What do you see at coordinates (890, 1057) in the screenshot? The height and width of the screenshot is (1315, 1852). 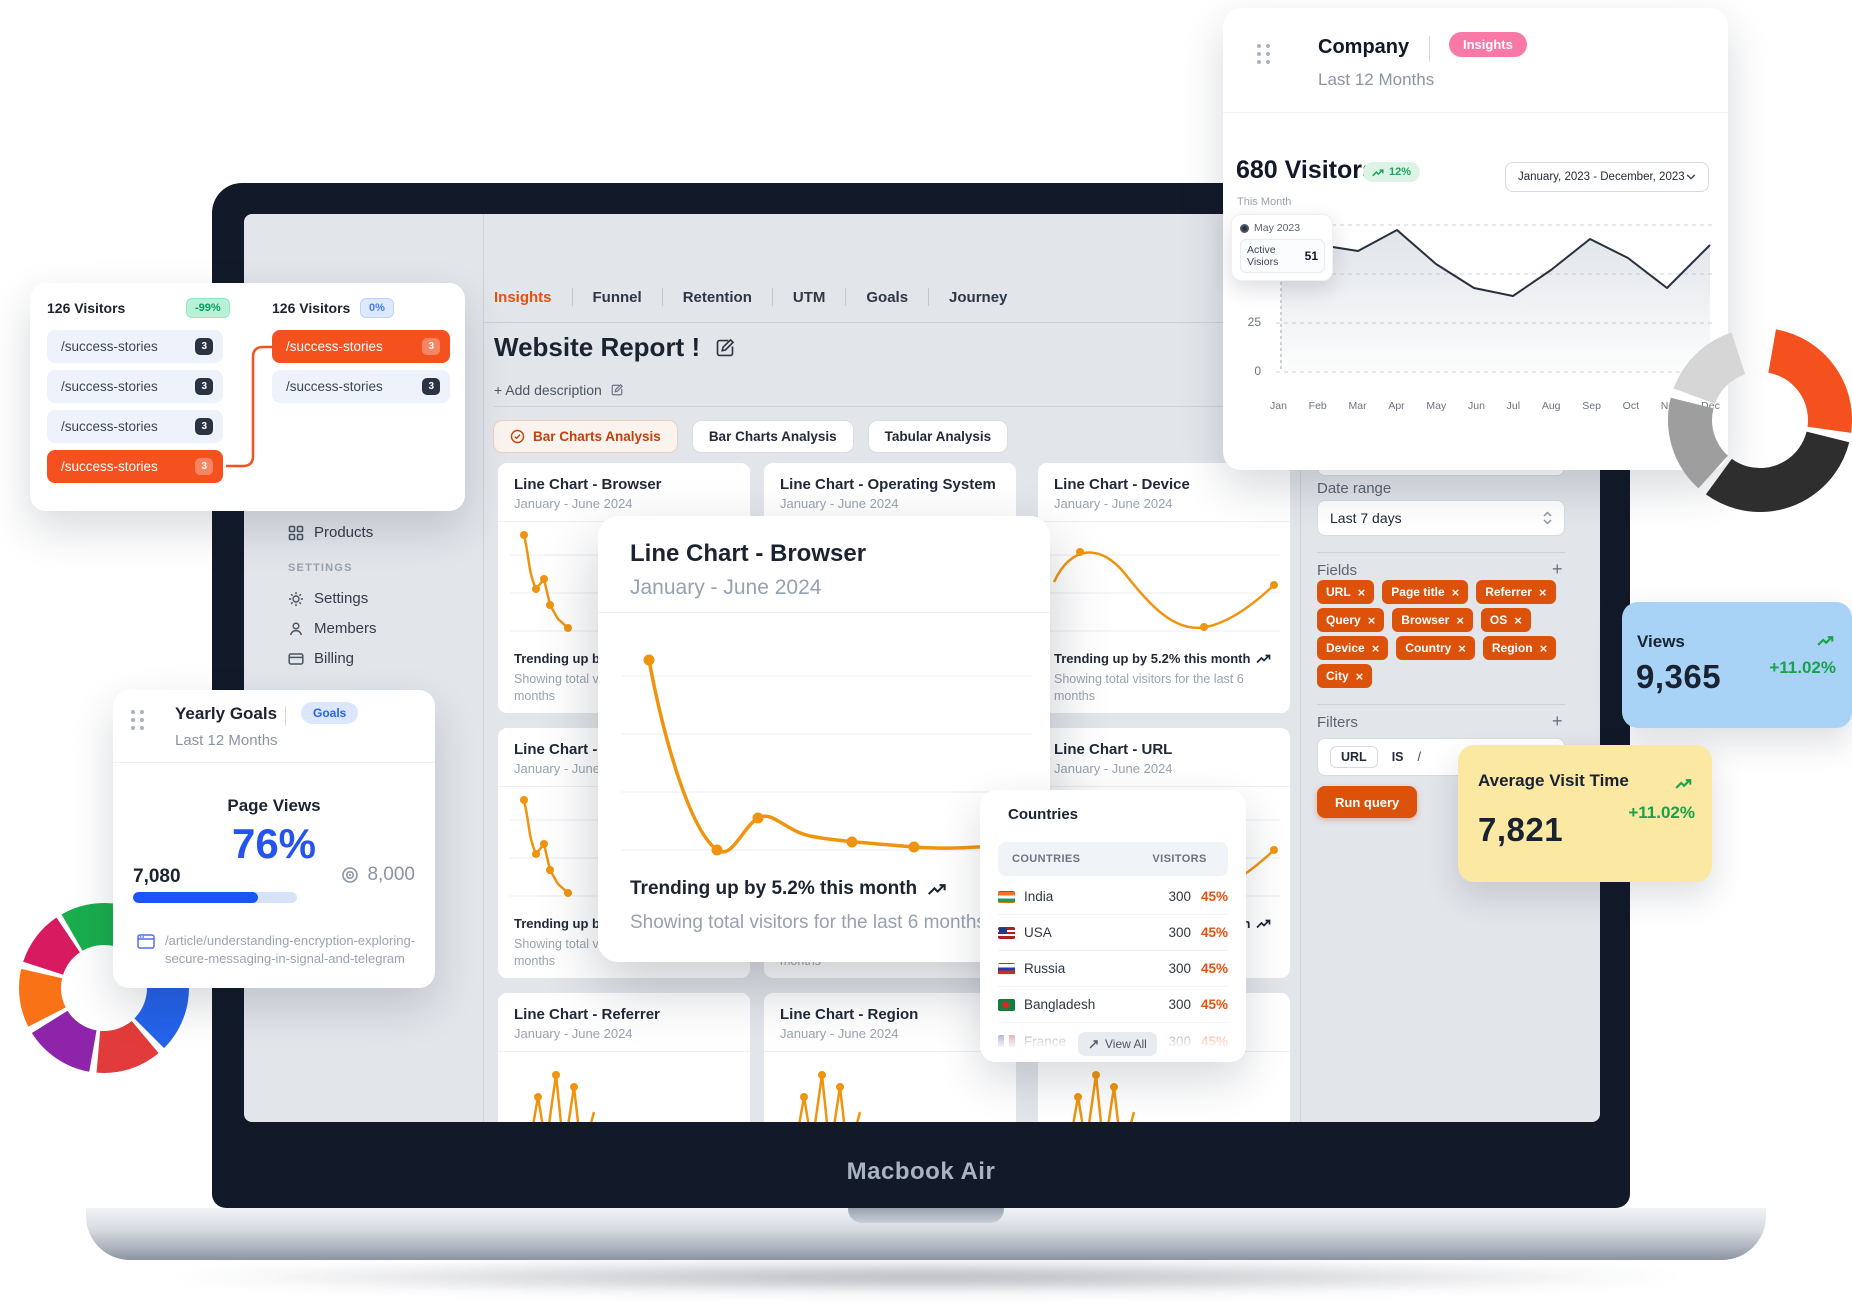 I see `chart-card-region: Line Chart - Region January - June 2024` at bounding box center [890, 1057].